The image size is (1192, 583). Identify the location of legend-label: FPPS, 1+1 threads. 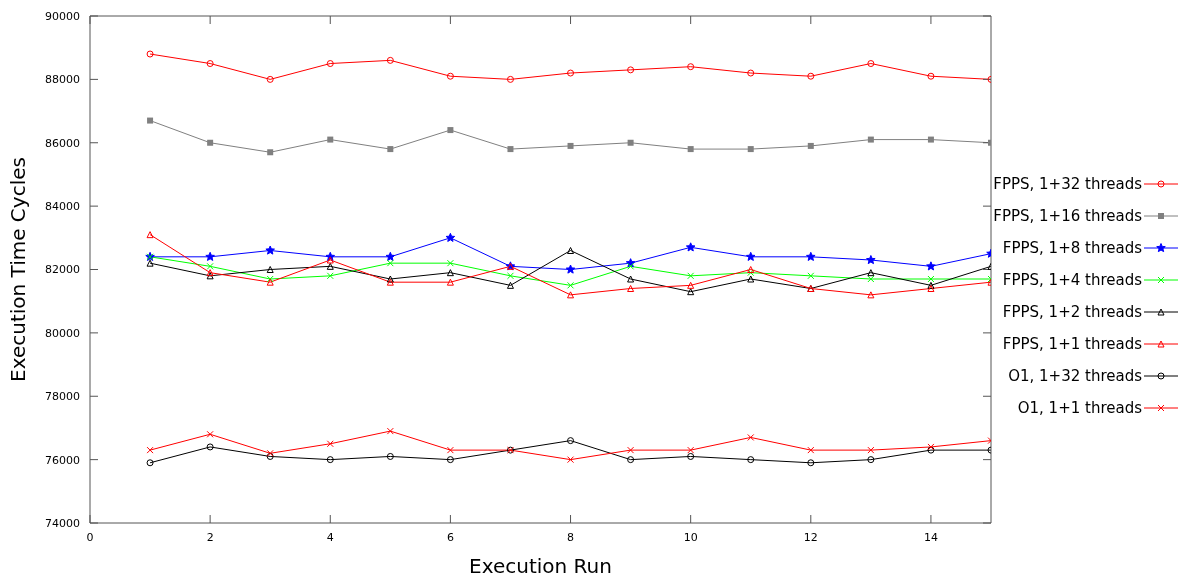
(1072, 343).